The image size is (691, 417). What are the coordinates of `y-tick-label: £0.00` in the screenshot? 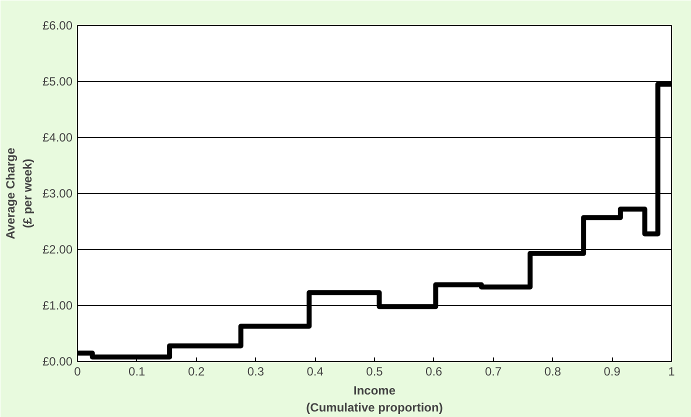 It's located at (57, 361).